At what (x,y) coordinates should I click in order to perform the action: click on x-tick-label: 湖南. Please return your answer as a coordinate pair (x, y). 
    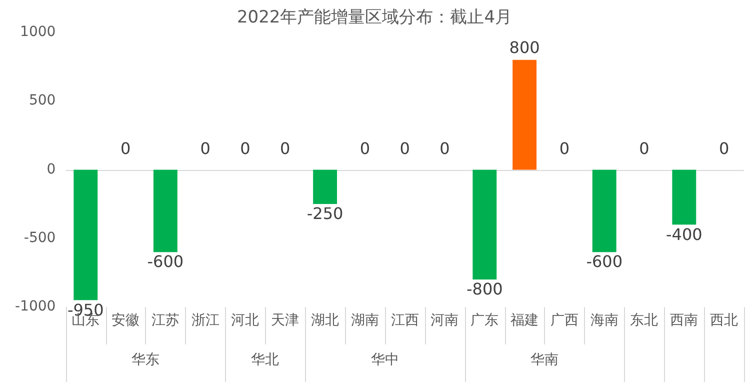
    Looking at the image, I should click on (364, 320).